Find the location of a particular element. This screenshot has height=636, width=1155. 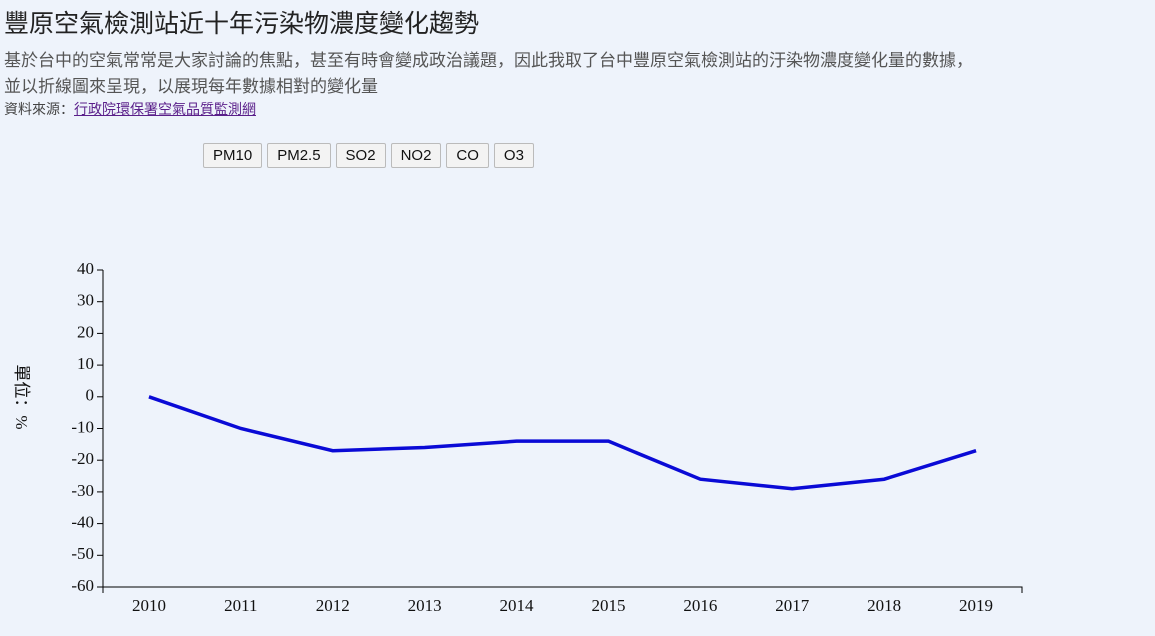

pollutant-button: O3 is located at coordinates (513, 155).